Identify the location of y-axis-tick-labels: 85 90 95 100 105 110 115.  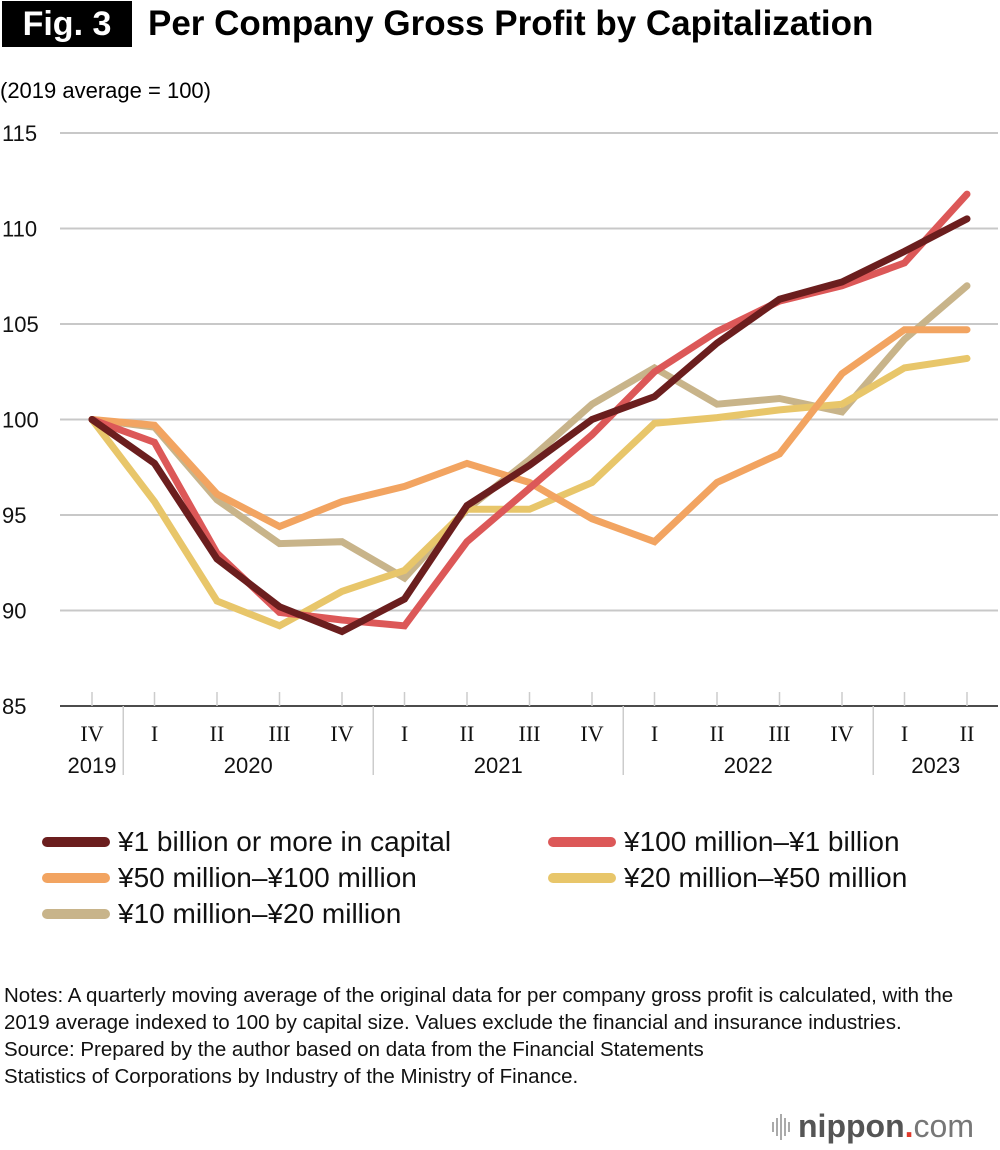
(20, 420).